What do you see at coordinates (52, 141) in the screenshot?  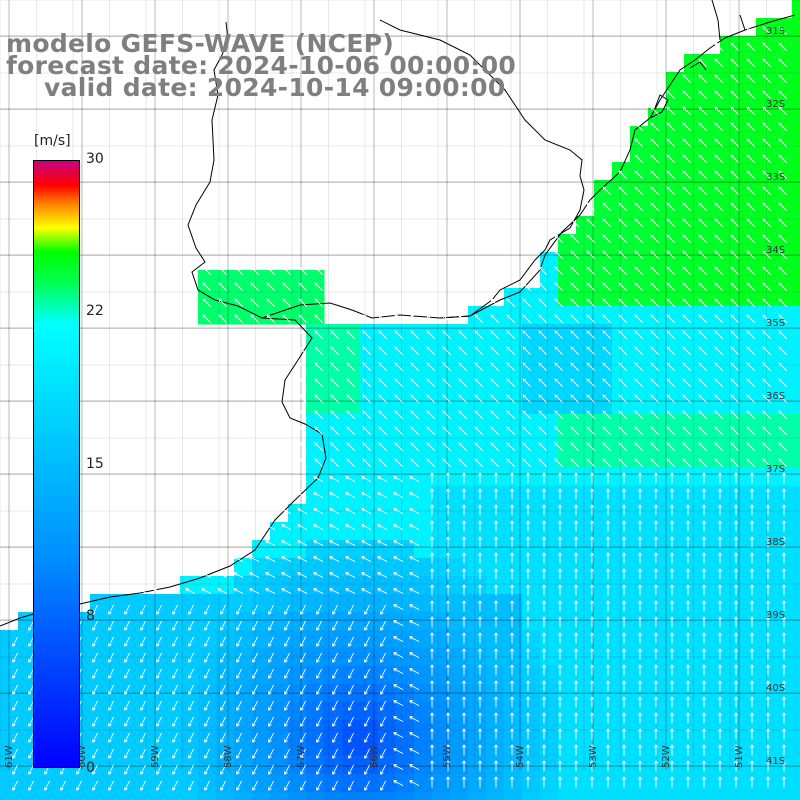 I see `colorbar-unit: [m/s]` at bounding box center [52, 141].